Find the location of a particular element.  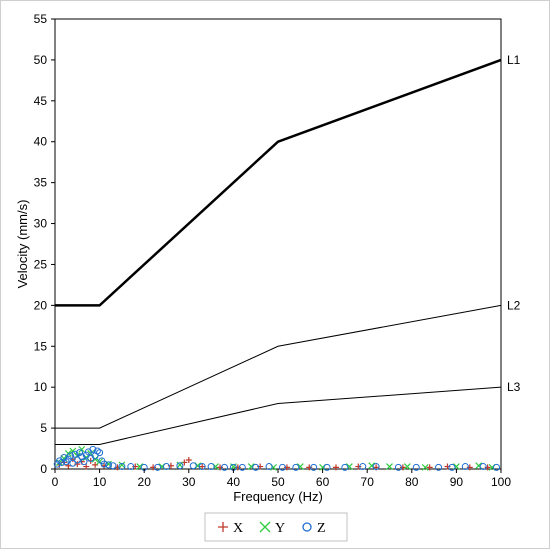

x-tick-label: 20 is located at coordinates (145, 482).